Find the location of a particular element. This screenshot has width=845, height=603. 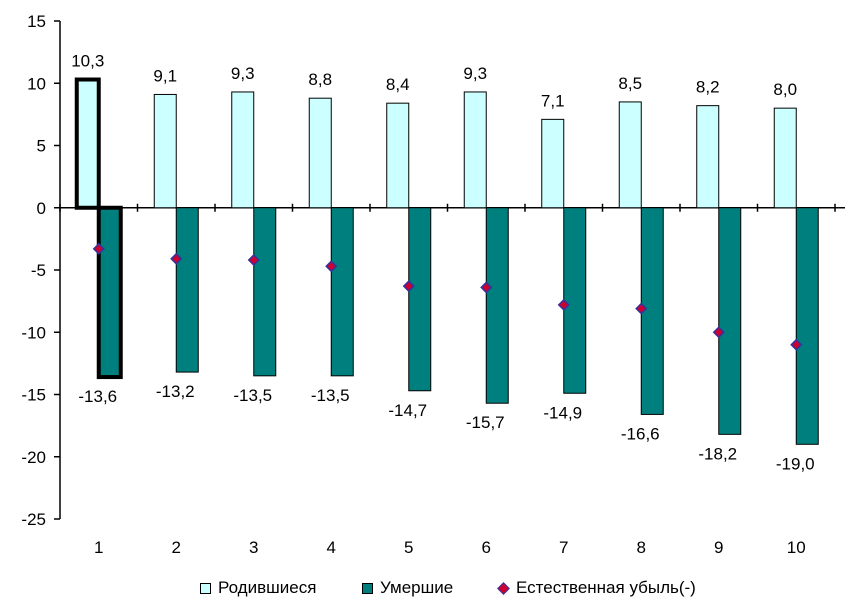

x-tick-label: 7 is located at coordinates (563, 547).